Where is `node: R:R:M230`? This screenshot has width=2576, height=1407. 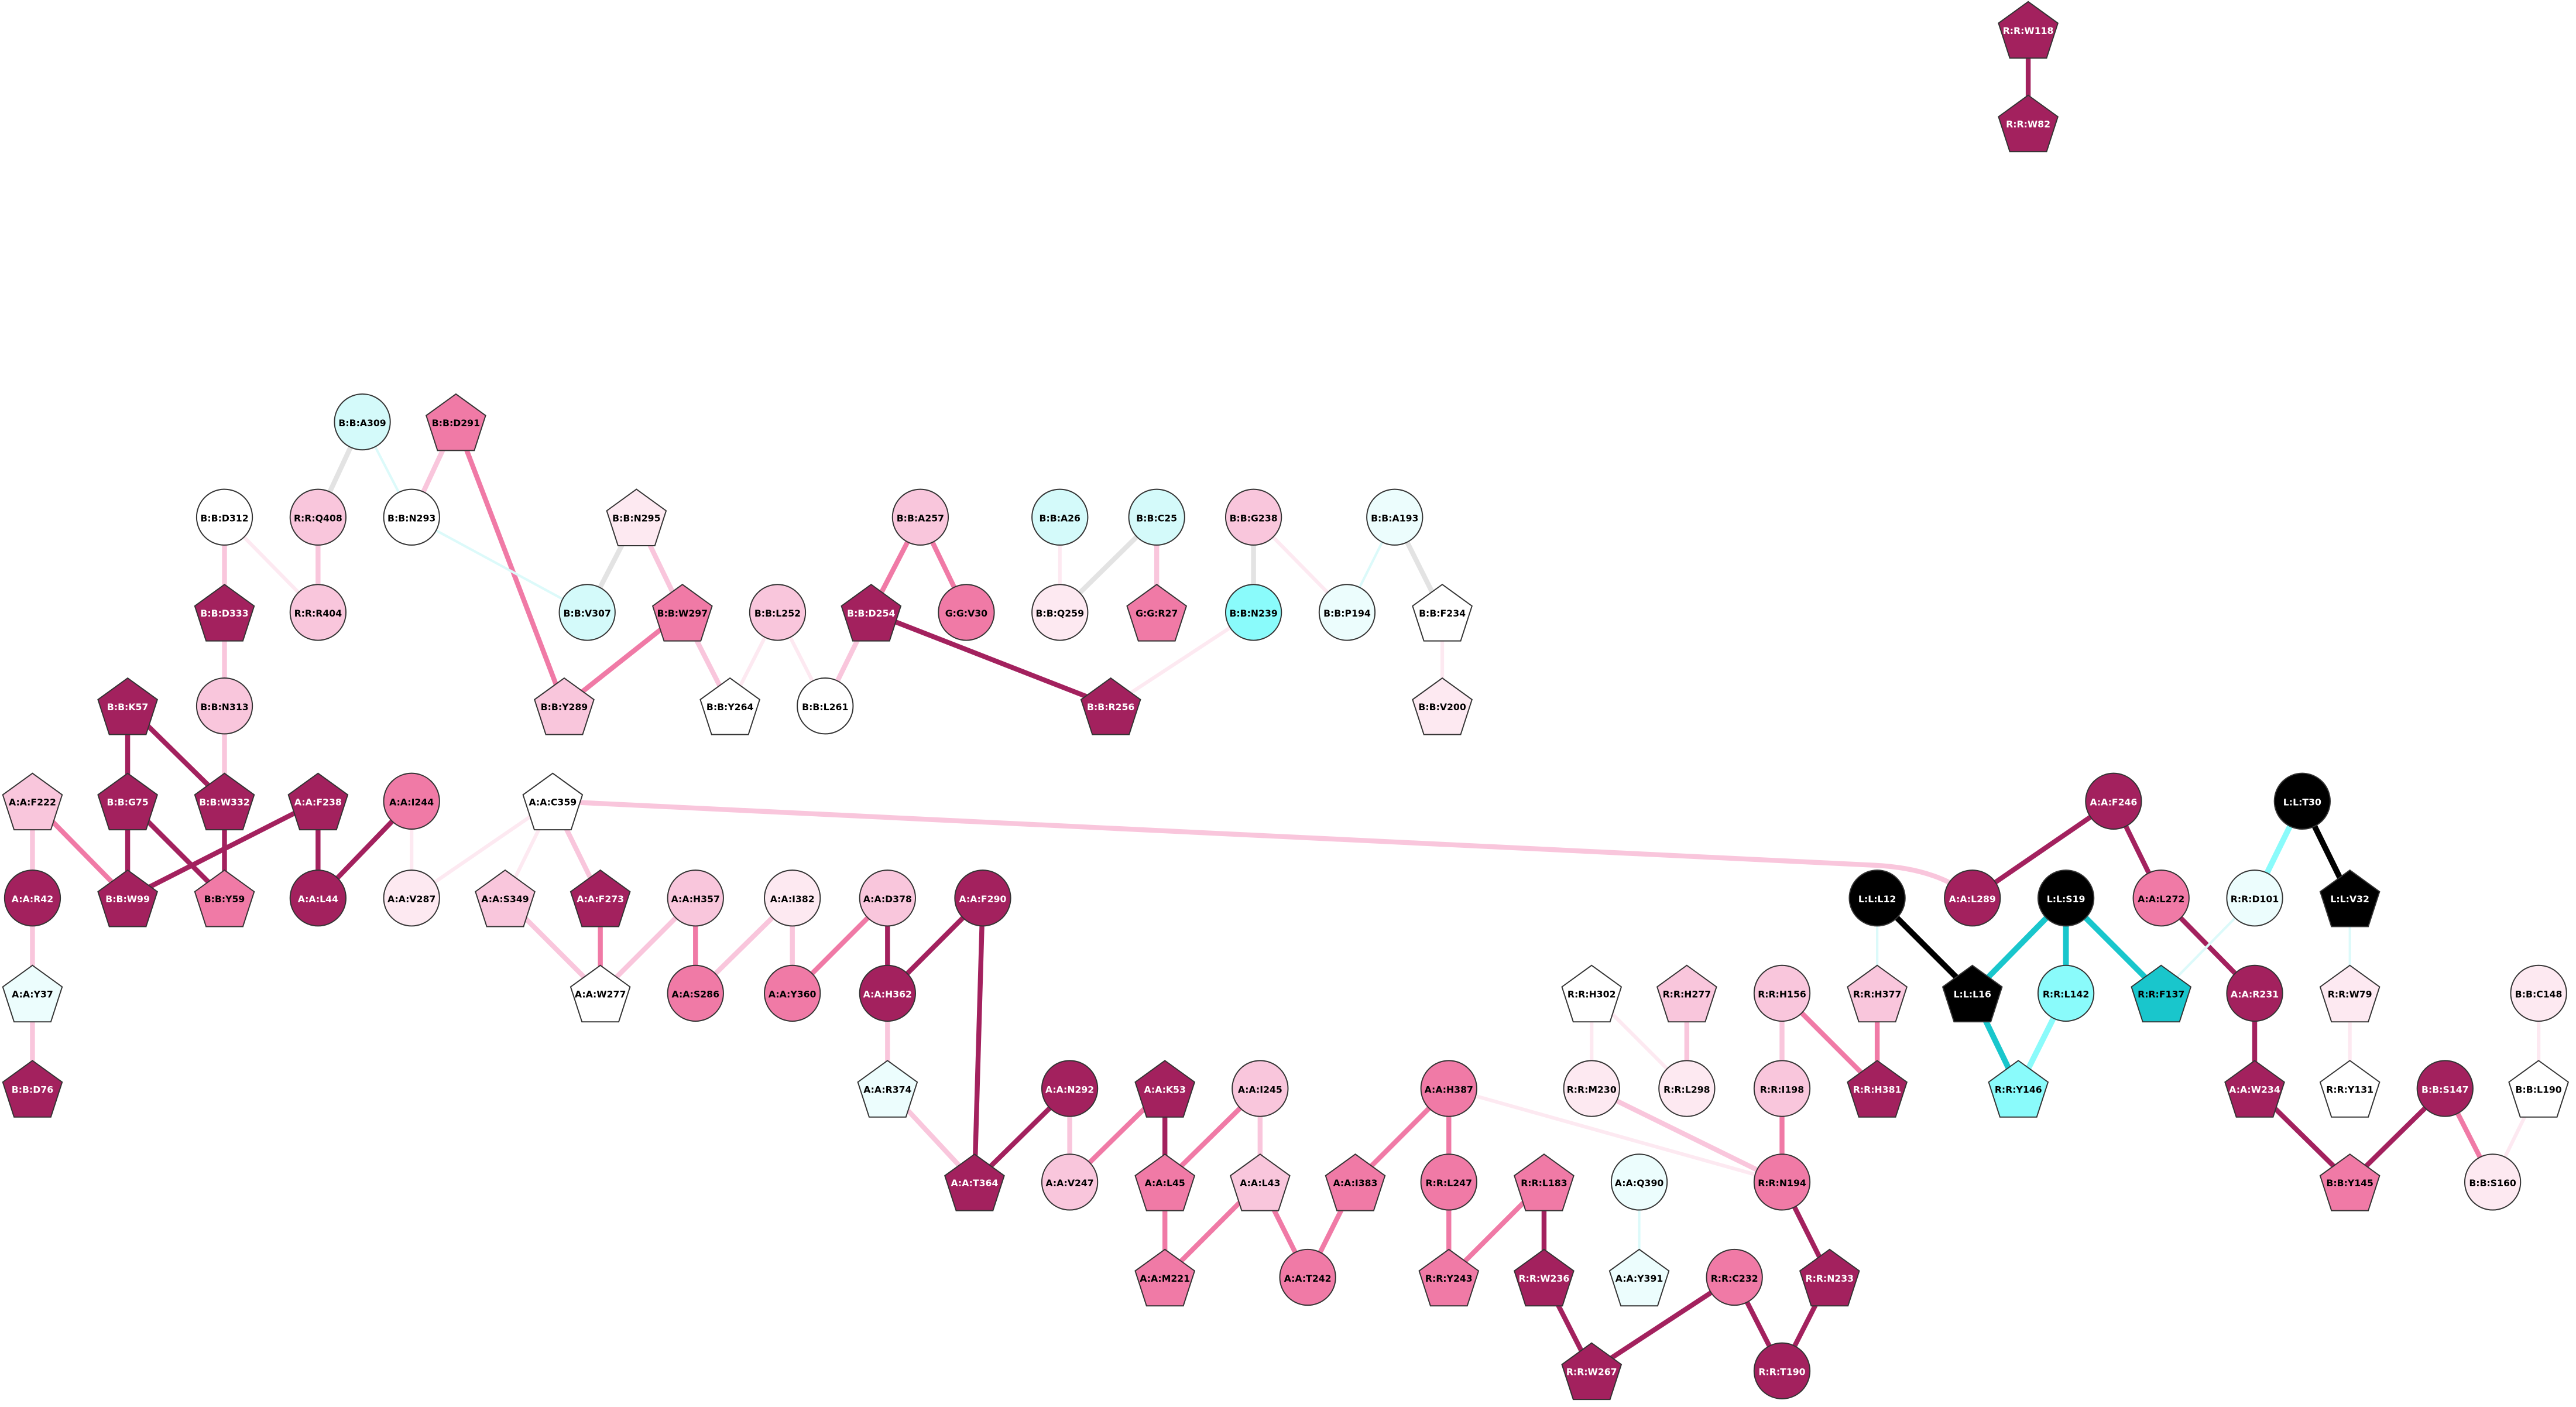 node: R:R:M230 is located at coordinates (1591, 1088).